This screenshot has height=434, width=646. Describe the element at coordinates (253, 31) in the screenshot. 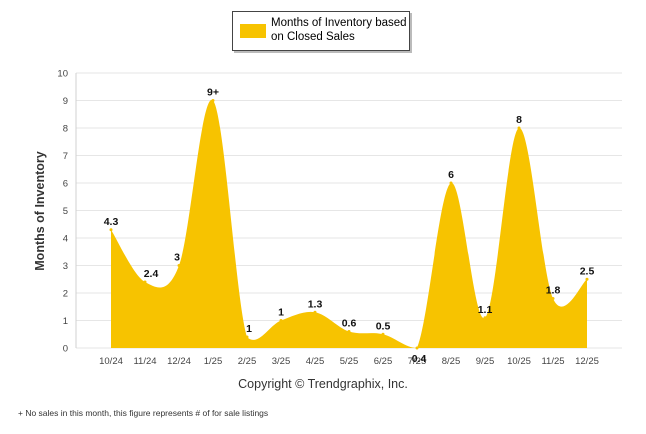

I see `legend-swatch` at that location.